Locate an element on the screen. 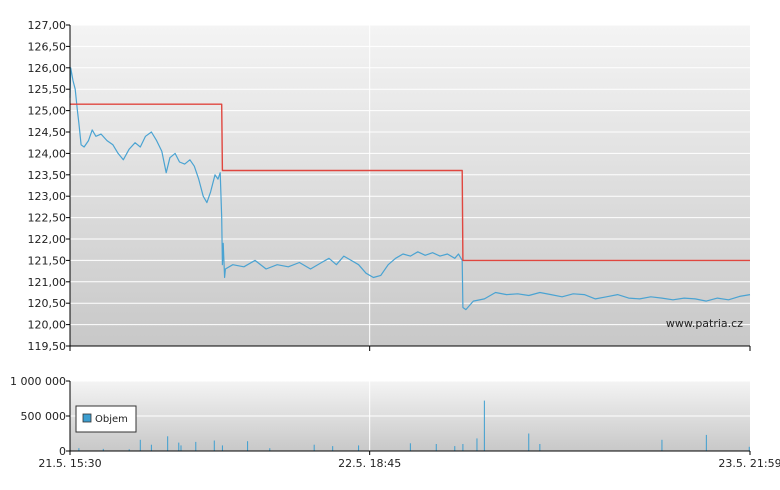 Image resolution: width=780 pixels, height=490 pixels. price-tick-label: 120,50 is located at coordinates (47, 303).